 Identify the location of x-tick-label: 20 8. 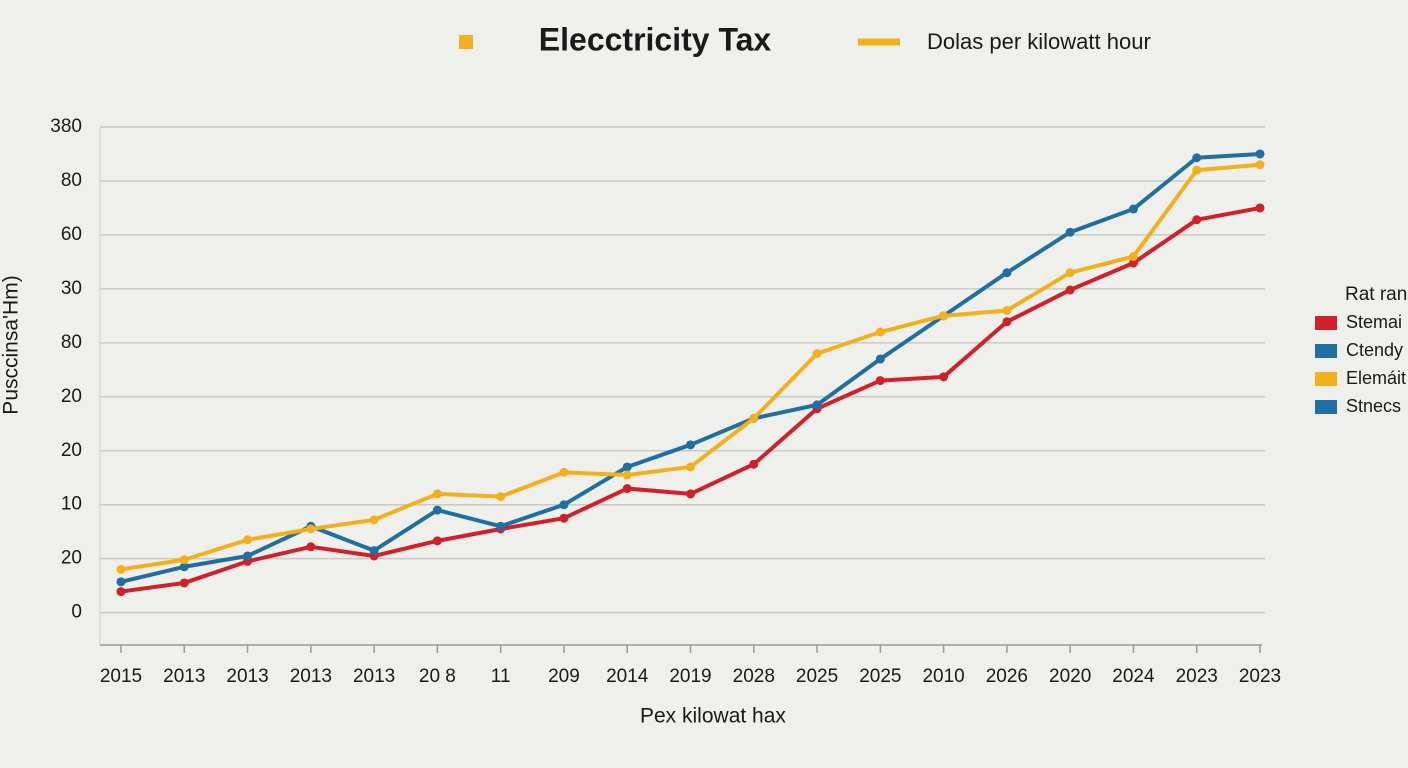
(437, 676).